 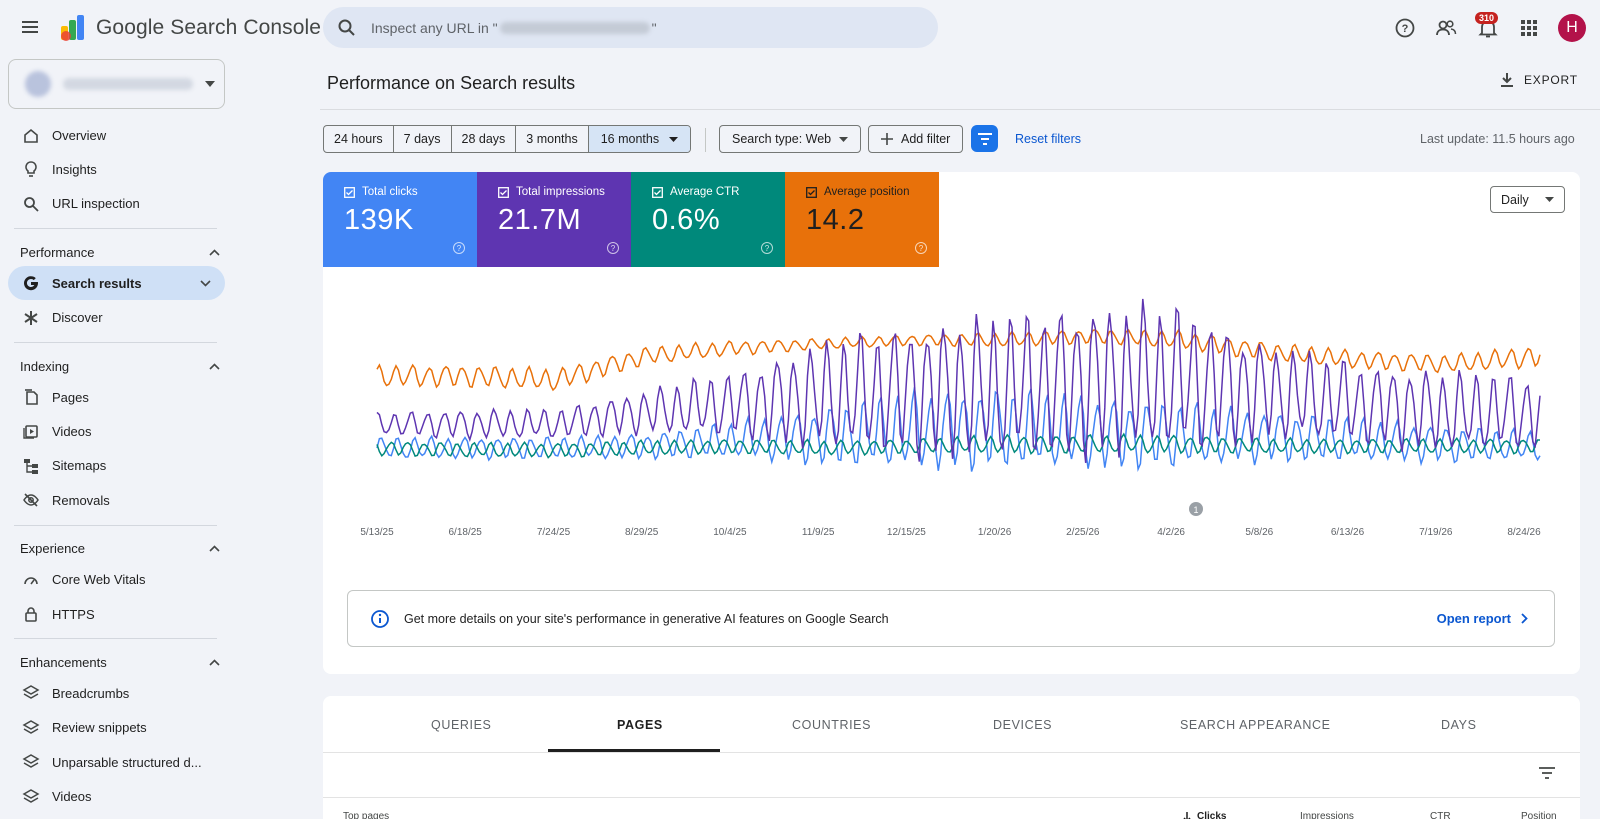 I want to click on metric-tile-total-impressions: Total impressions 21.7M?, so click(x=554, y=219).